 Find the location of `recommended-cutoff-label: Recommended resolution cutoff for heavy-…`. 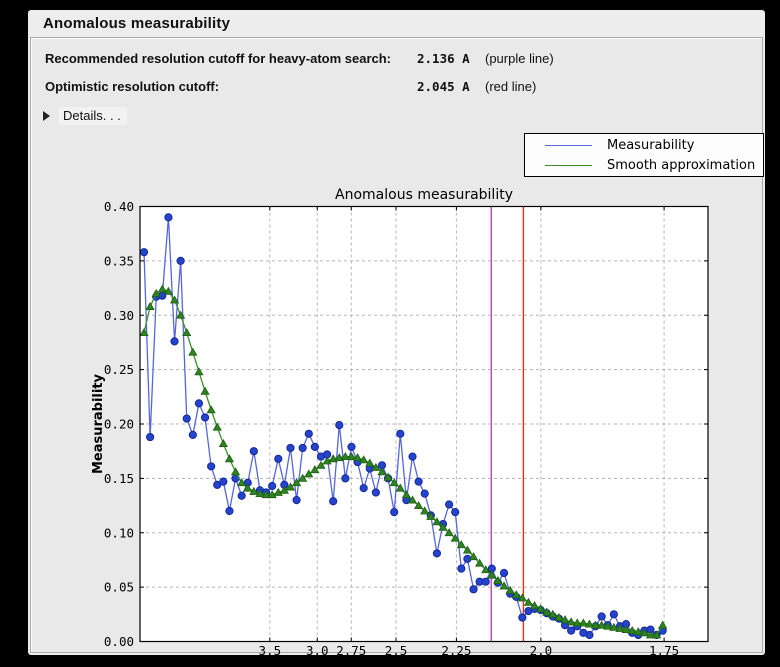

recommended-cutoff-label: Recommended resolution cutoff for heavy-… is located at coordinates (218, 58).